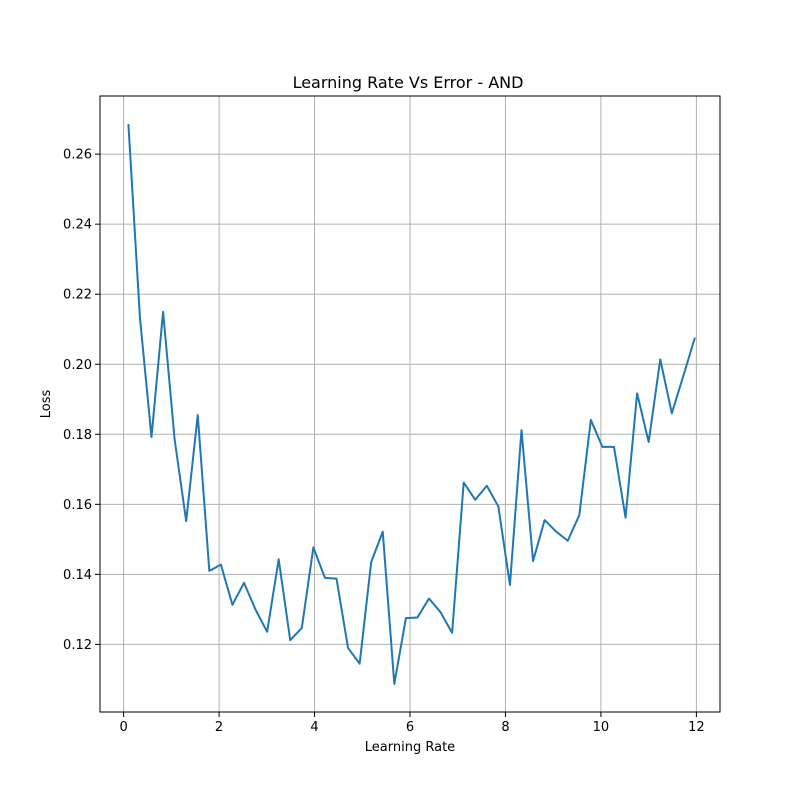 The width and height of the screenshot is (800, 800). Describe the element at coordinates (601, 727) in the screenshot. I see `x-tick-label: 10` at that location.